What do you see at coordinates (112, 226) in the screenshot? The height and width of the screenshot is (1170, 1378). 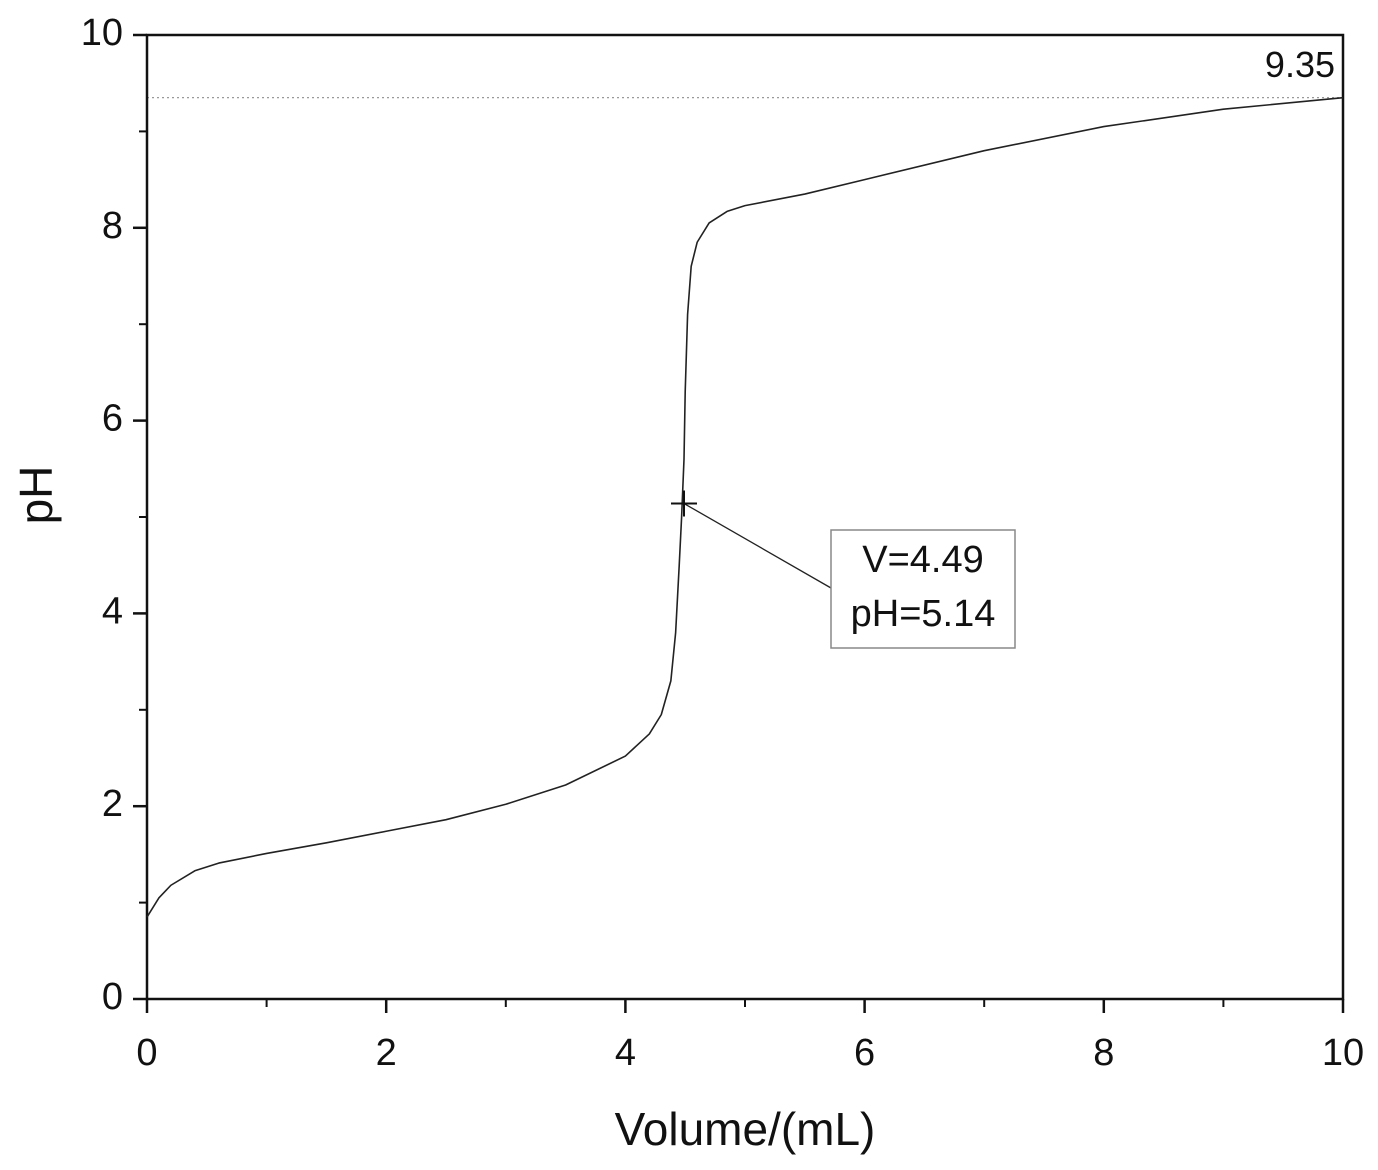 I see `y-tick-label: 8` at bounding box center [112, 226].